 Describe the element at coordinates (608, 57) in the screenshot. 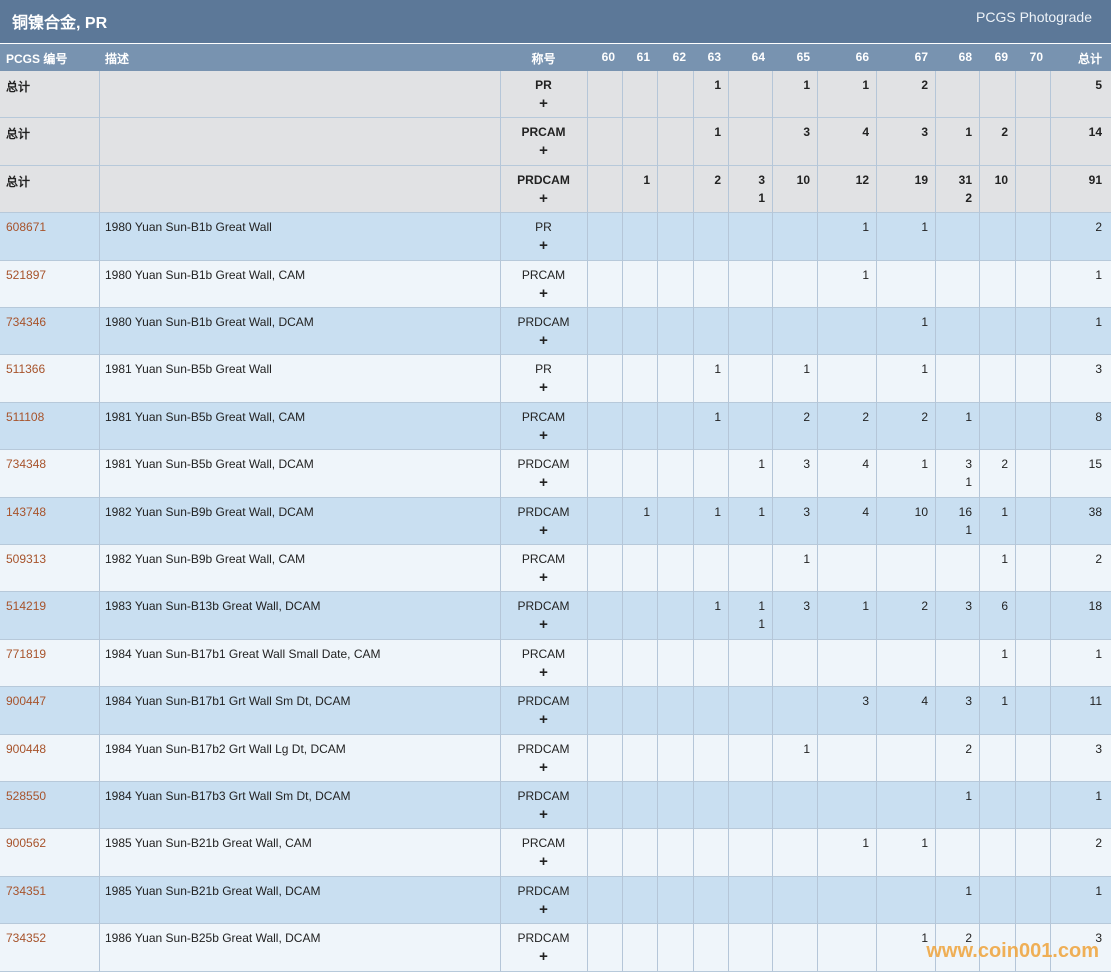

I see `column-header: 60` at that location.